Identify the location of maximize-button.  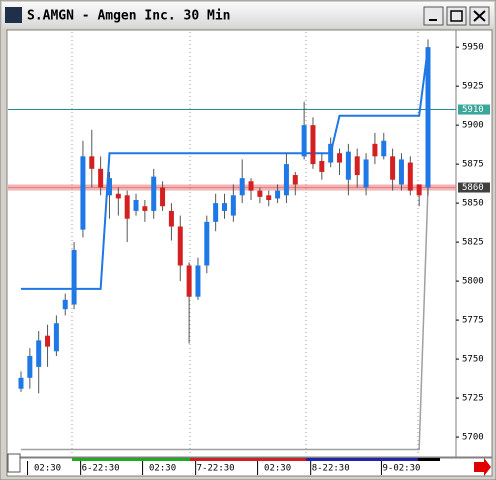
(456, 16).